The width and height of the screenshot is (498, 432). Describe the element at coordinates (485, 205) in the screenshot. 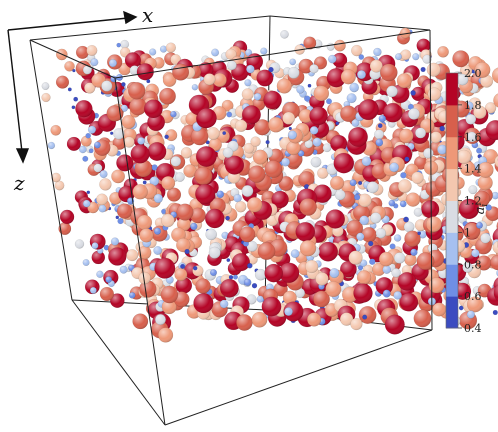

I see `colorbar-title-subscript: i` at that location.